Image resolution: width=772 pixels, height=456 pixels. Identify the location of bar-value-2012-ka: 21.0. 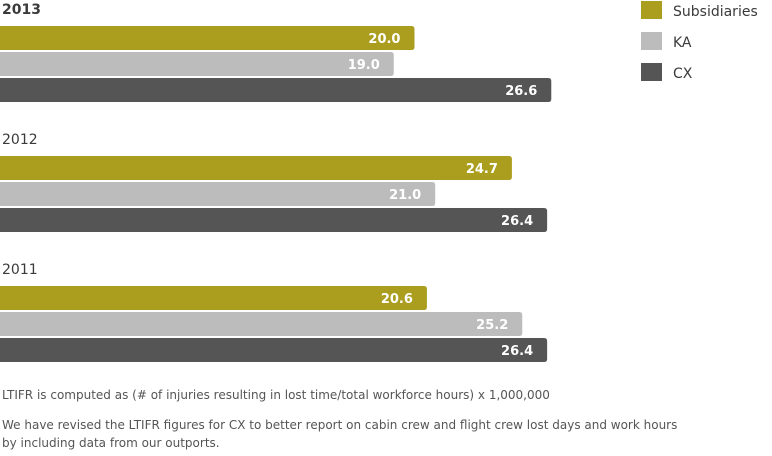
(405, 195).